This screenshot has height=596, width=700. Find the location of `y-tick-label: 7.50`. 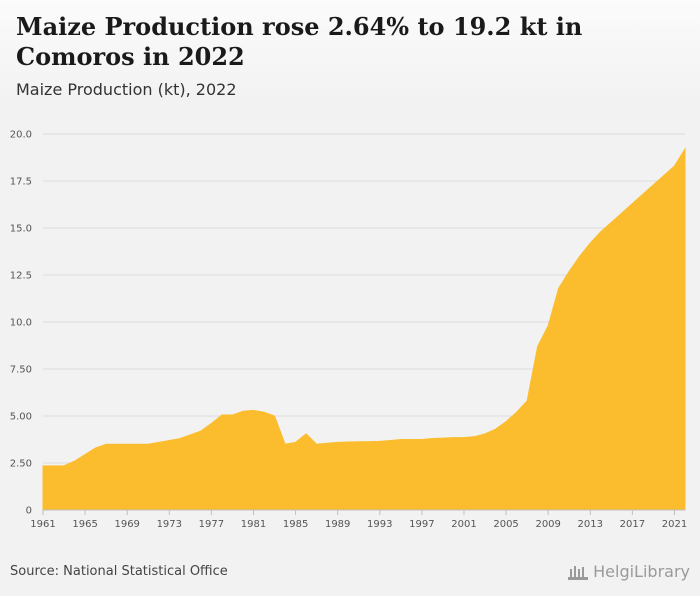

y-tick-label: 7.50 is located at coordinates (21, 370).